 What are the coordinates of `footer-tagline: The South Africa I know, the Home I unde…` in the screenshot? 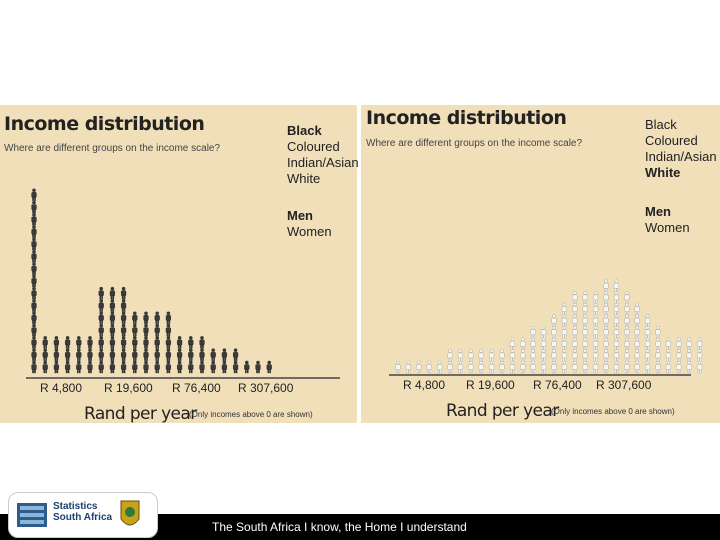 It's located at (339, 527).